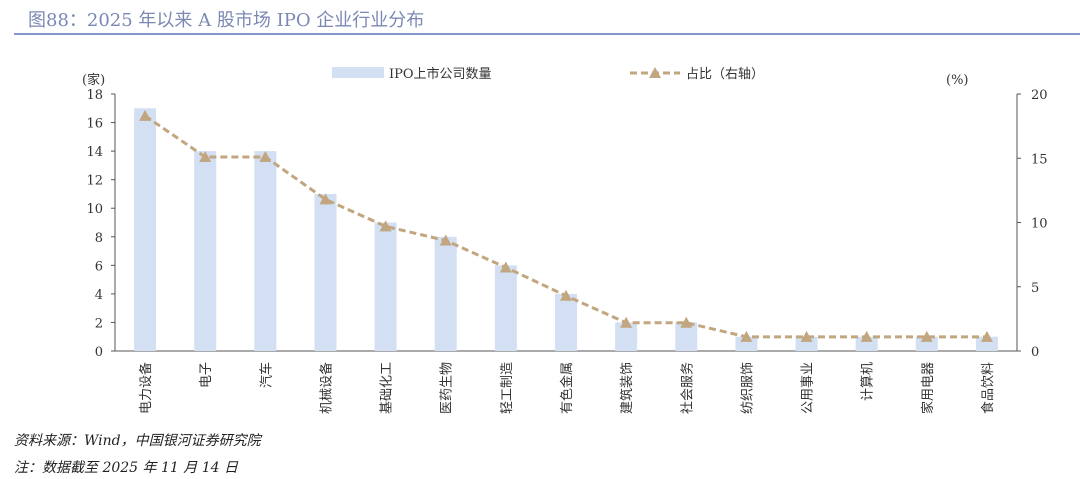  I want to click on left-tick-label: 2, so click(99, 323).